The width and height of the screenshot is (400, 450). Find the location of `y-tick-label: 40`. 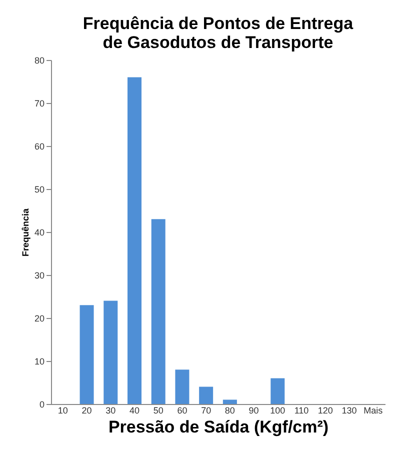

y-tick-label: 40 is located at coordinates (39, 233).